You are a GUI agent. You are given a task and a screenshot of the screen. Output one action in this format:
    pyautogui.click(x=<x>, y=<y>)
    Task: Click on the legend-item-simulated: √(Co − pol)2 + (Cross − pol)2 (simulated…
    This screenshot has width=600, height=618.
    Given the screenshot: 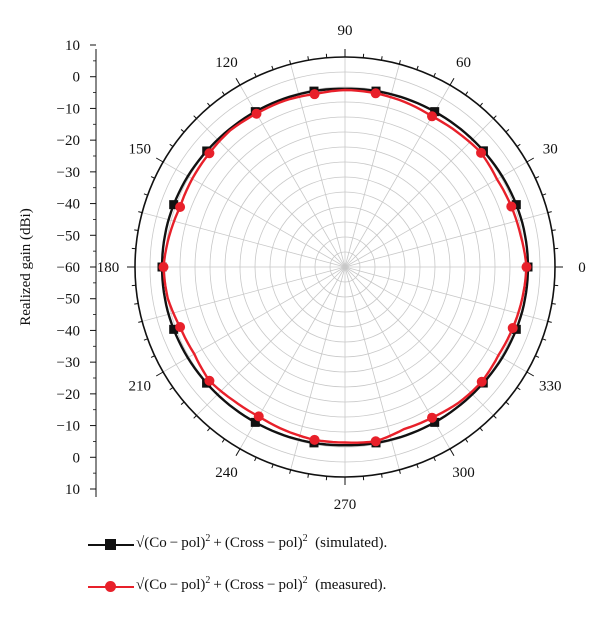 What is the action you would take?
    pyautogui.click(x=338, y=545)
    